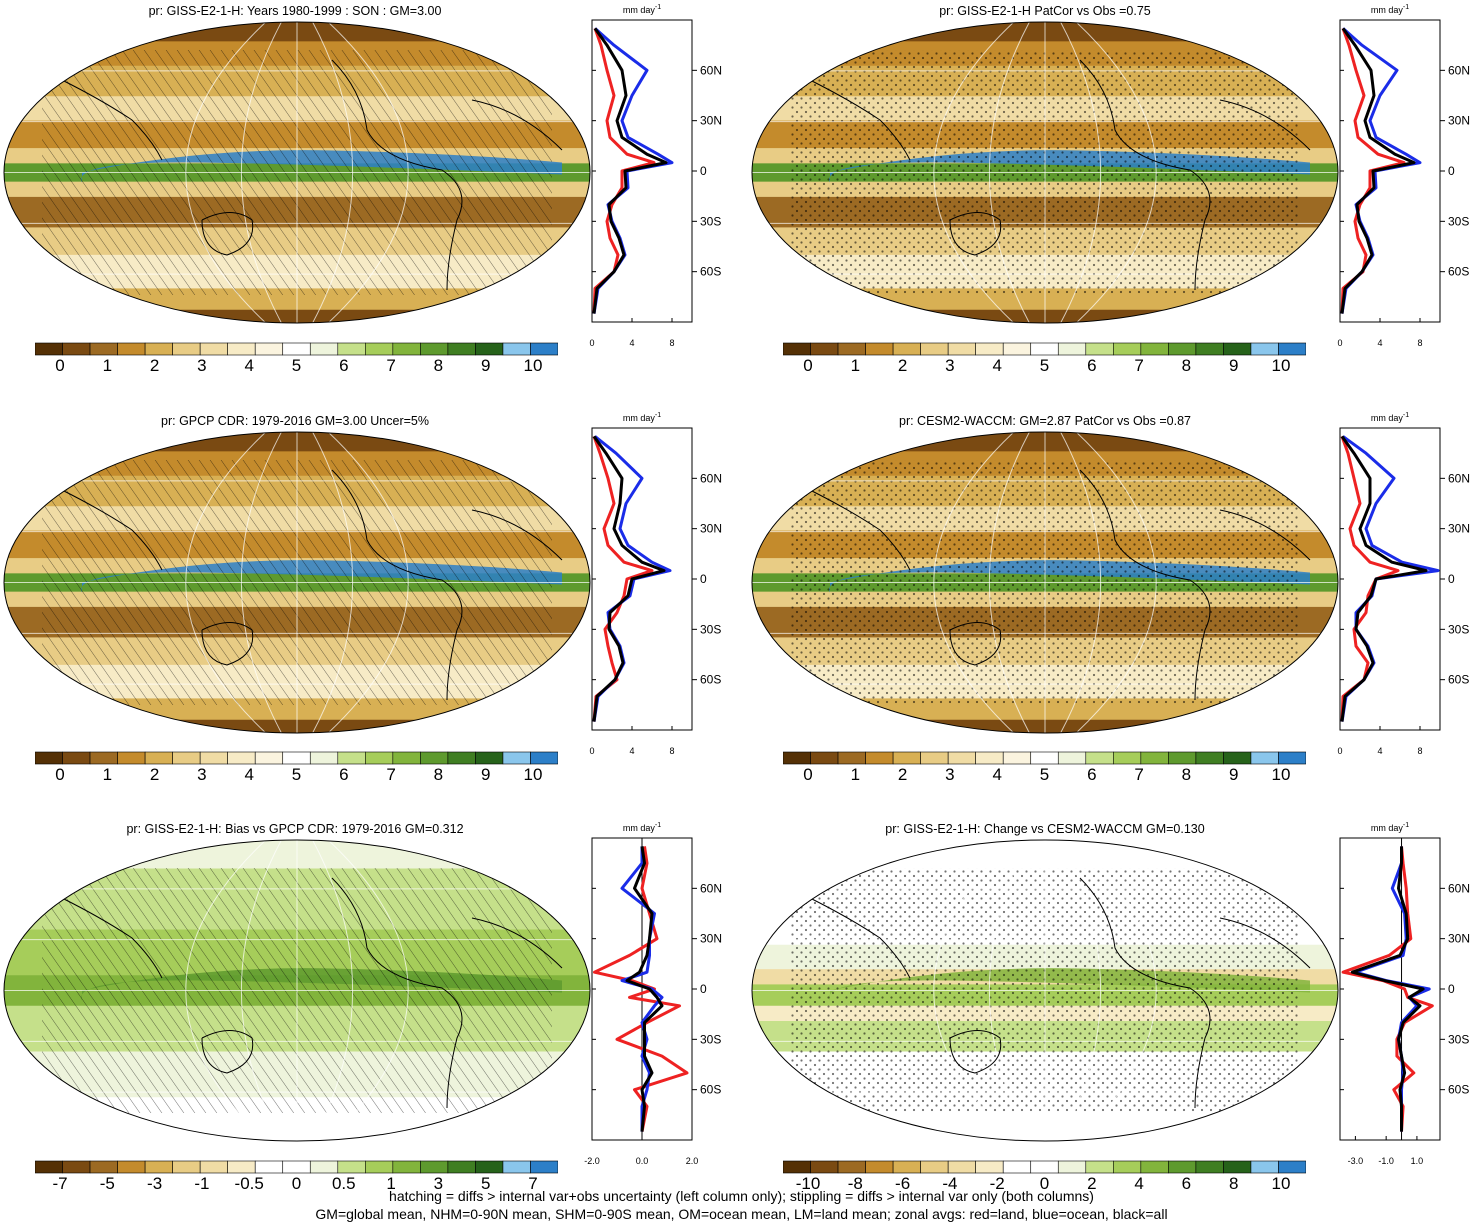  What do you see at coordinates (154, 774) in the screenshot?
I see `colorbar-tick-label: 2` at bounding box center [154, 774].